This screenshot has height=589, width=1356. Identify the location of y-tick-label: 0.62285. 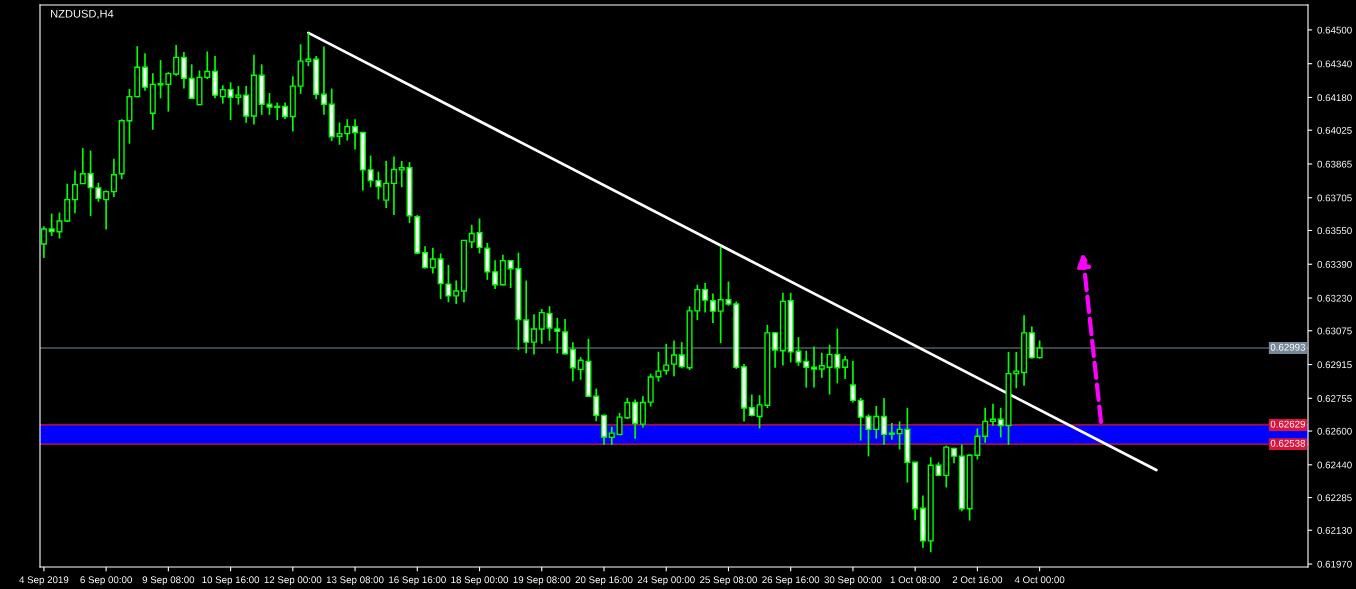
(1334, 498).